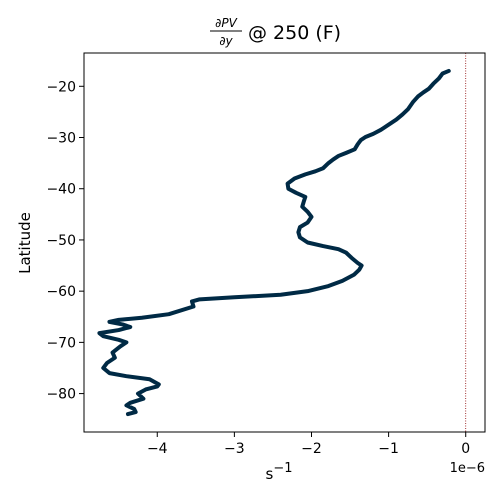  Describe the element at coordinates (465, 449) in the screenshot. I see `x-tick-label: 0` at that location.